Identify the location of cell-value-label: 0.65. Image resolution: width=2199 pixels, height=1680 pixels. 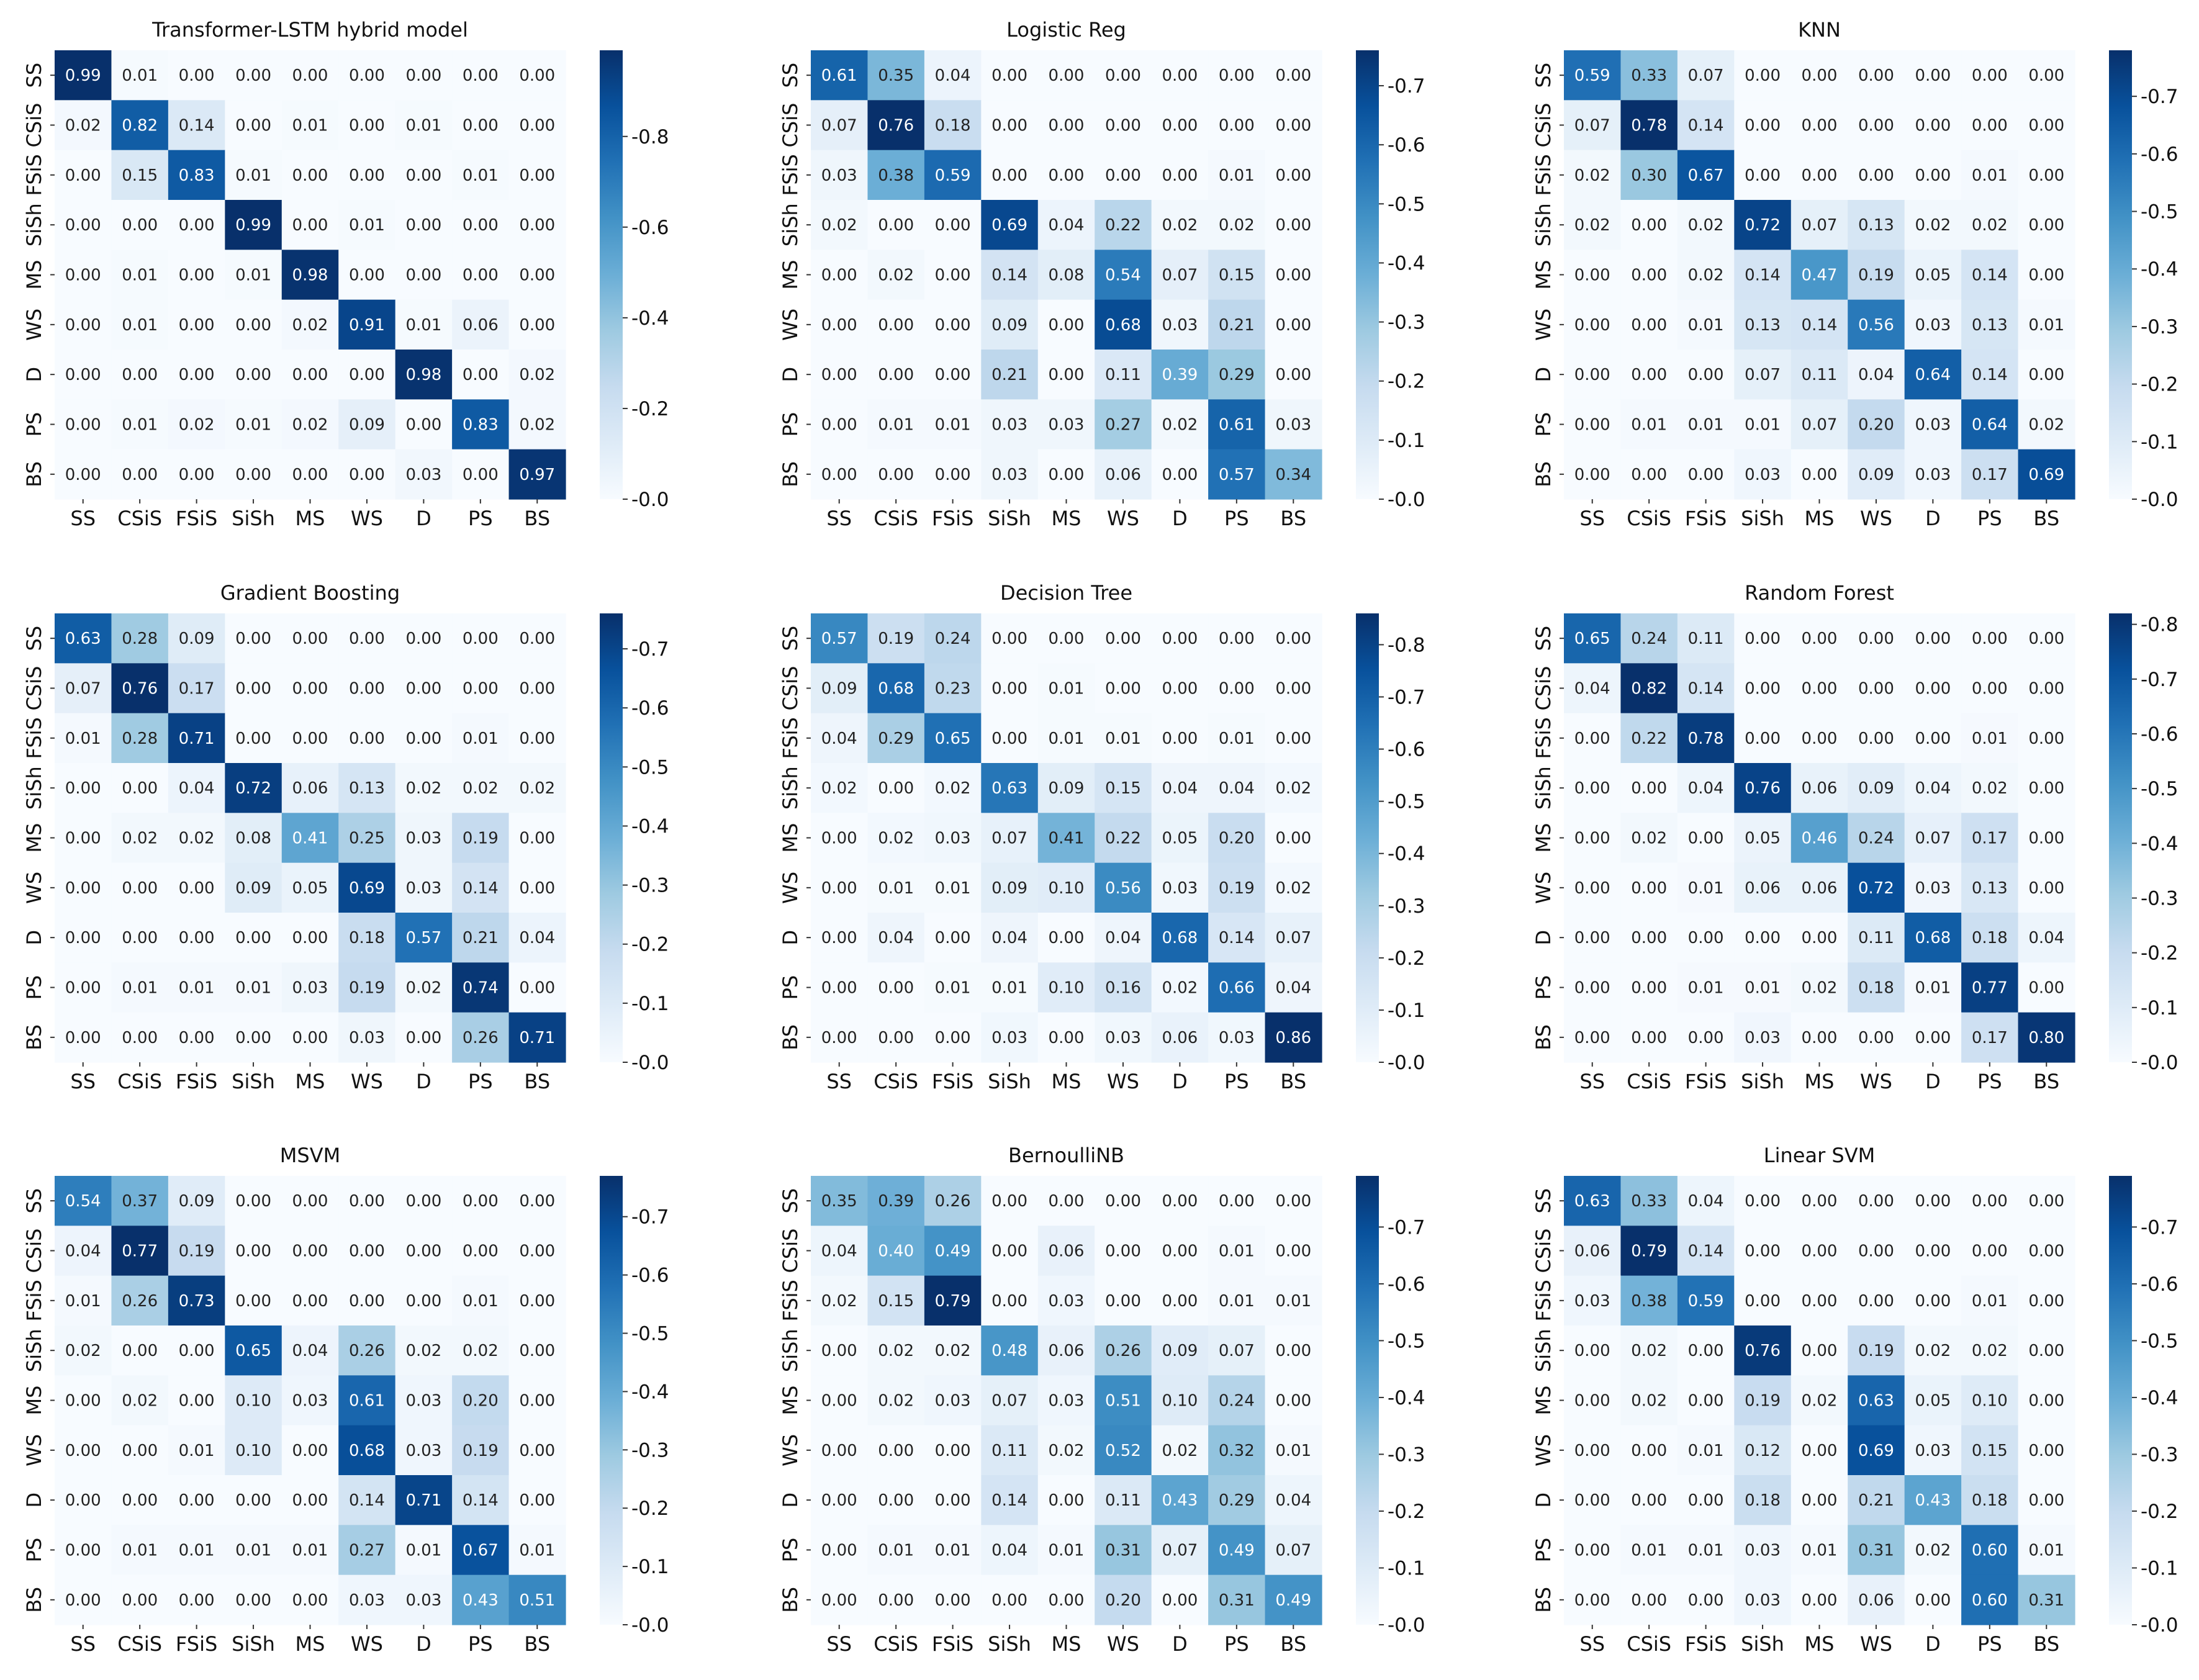
(1592, 639).